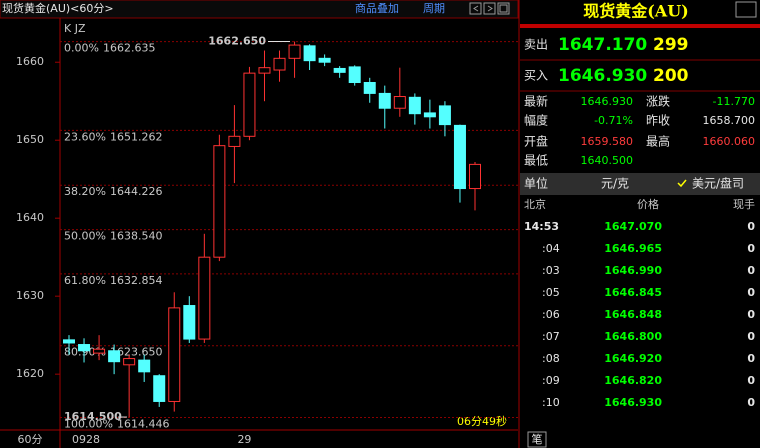 Image resolution: width=760 pixels, height=448 pixels. What do you see at coordinates (744, 204) in the screenshot?
I see `tick-header: 现手` at bounding box center [744, 204].